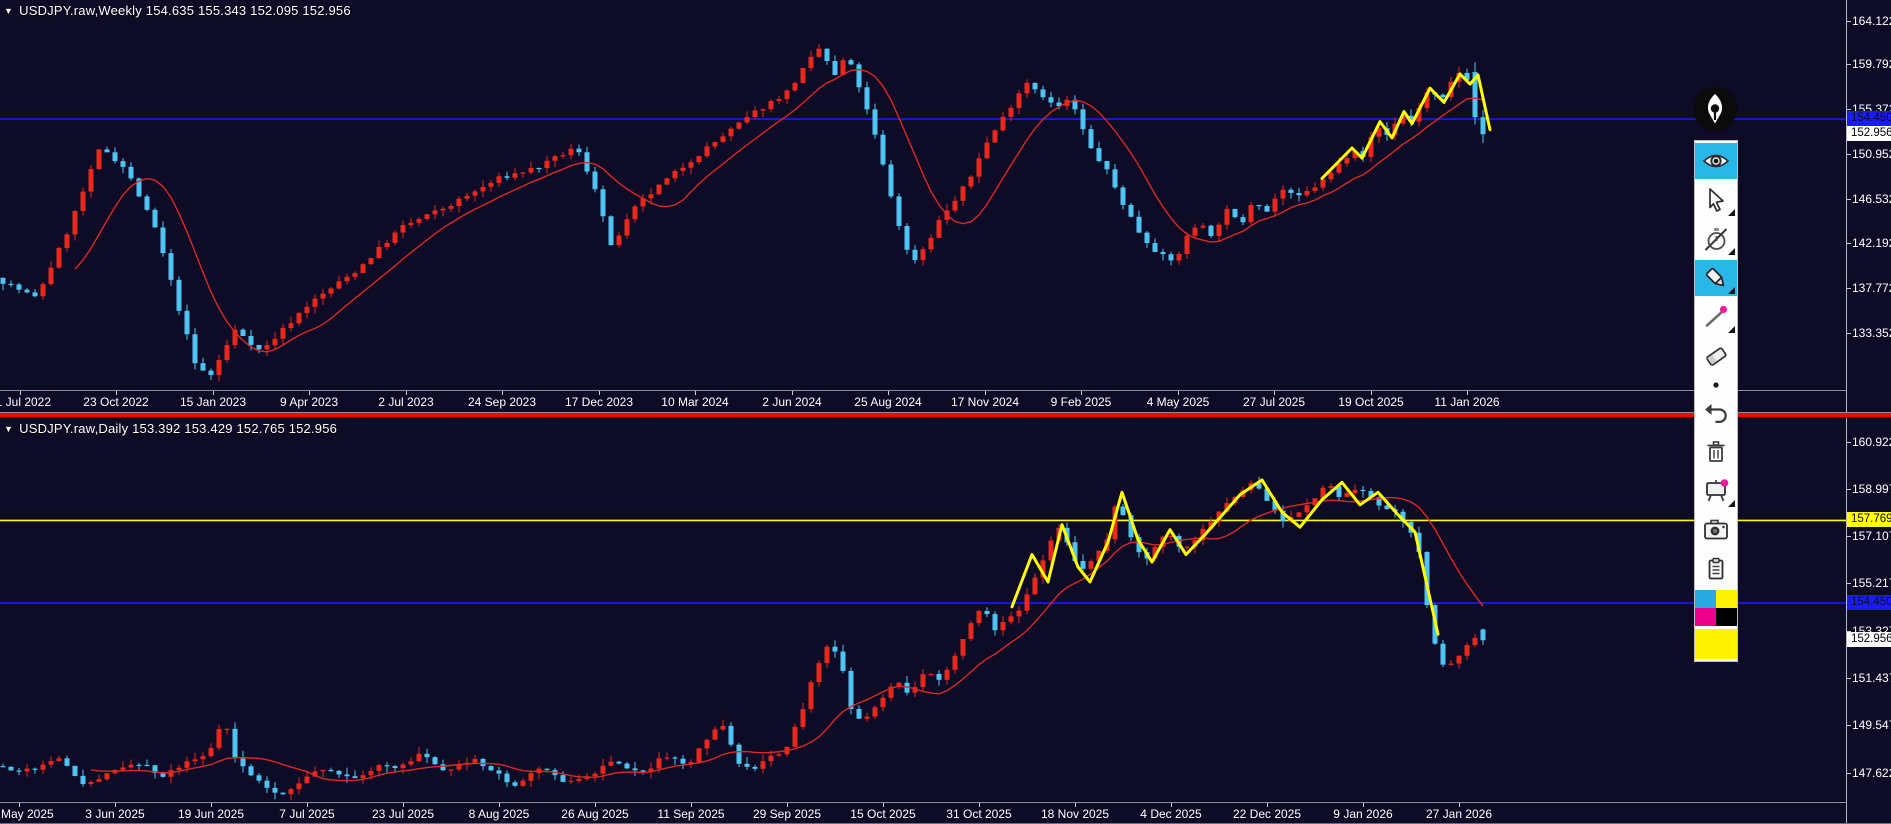 The width and height of the screenshot is (1891, 824). I want to click on x-axis-label: 23 Jul 2025, so click(403, 814).